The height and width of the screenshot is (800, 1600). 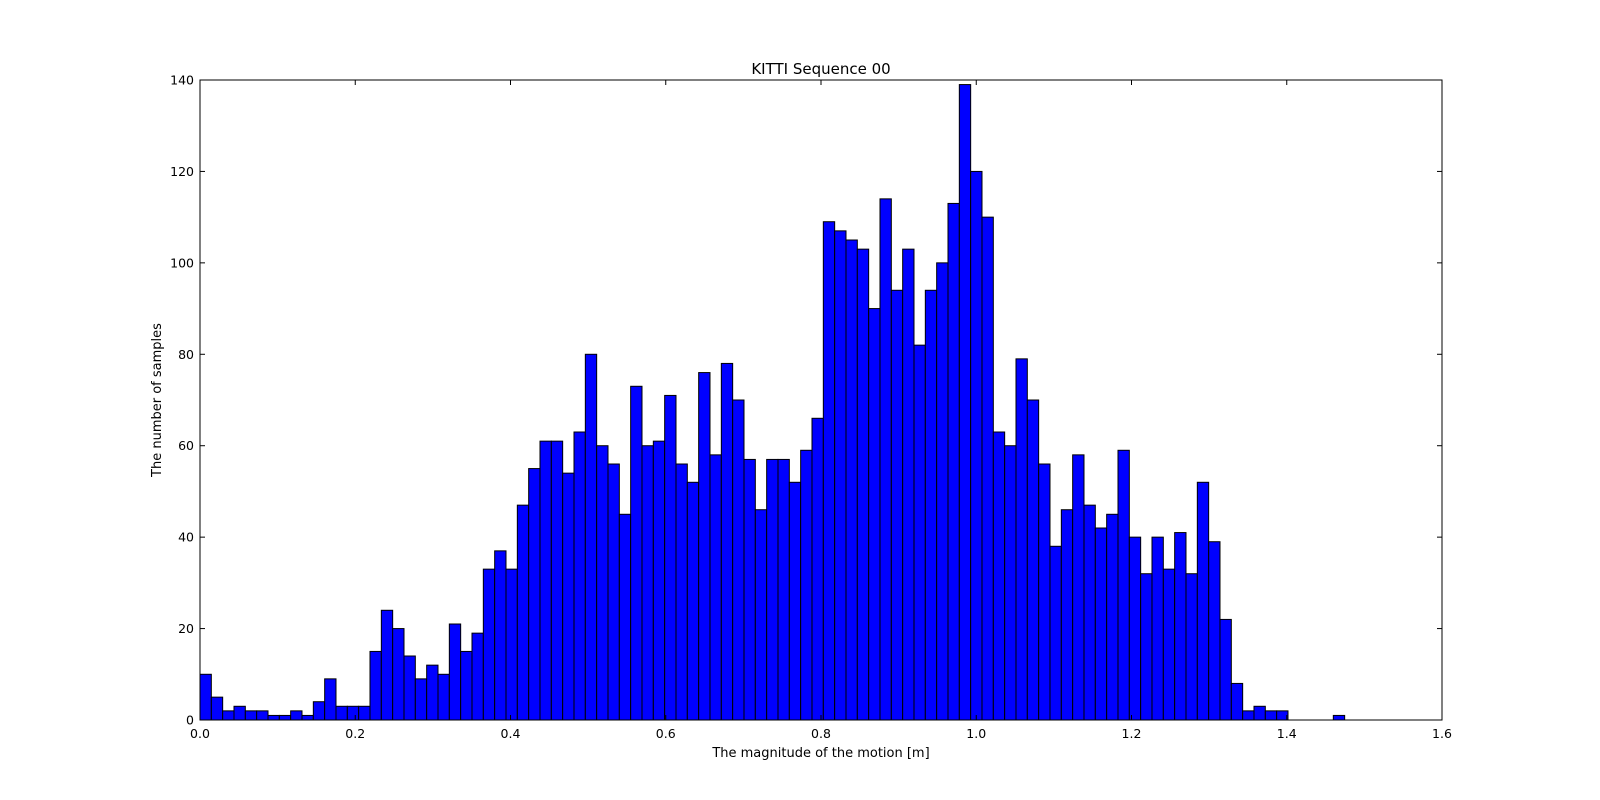 What do you see at coordinates (182, 80) in the screenshot?
I see `y-tick-label: 140` at bounding box center [182, 80].